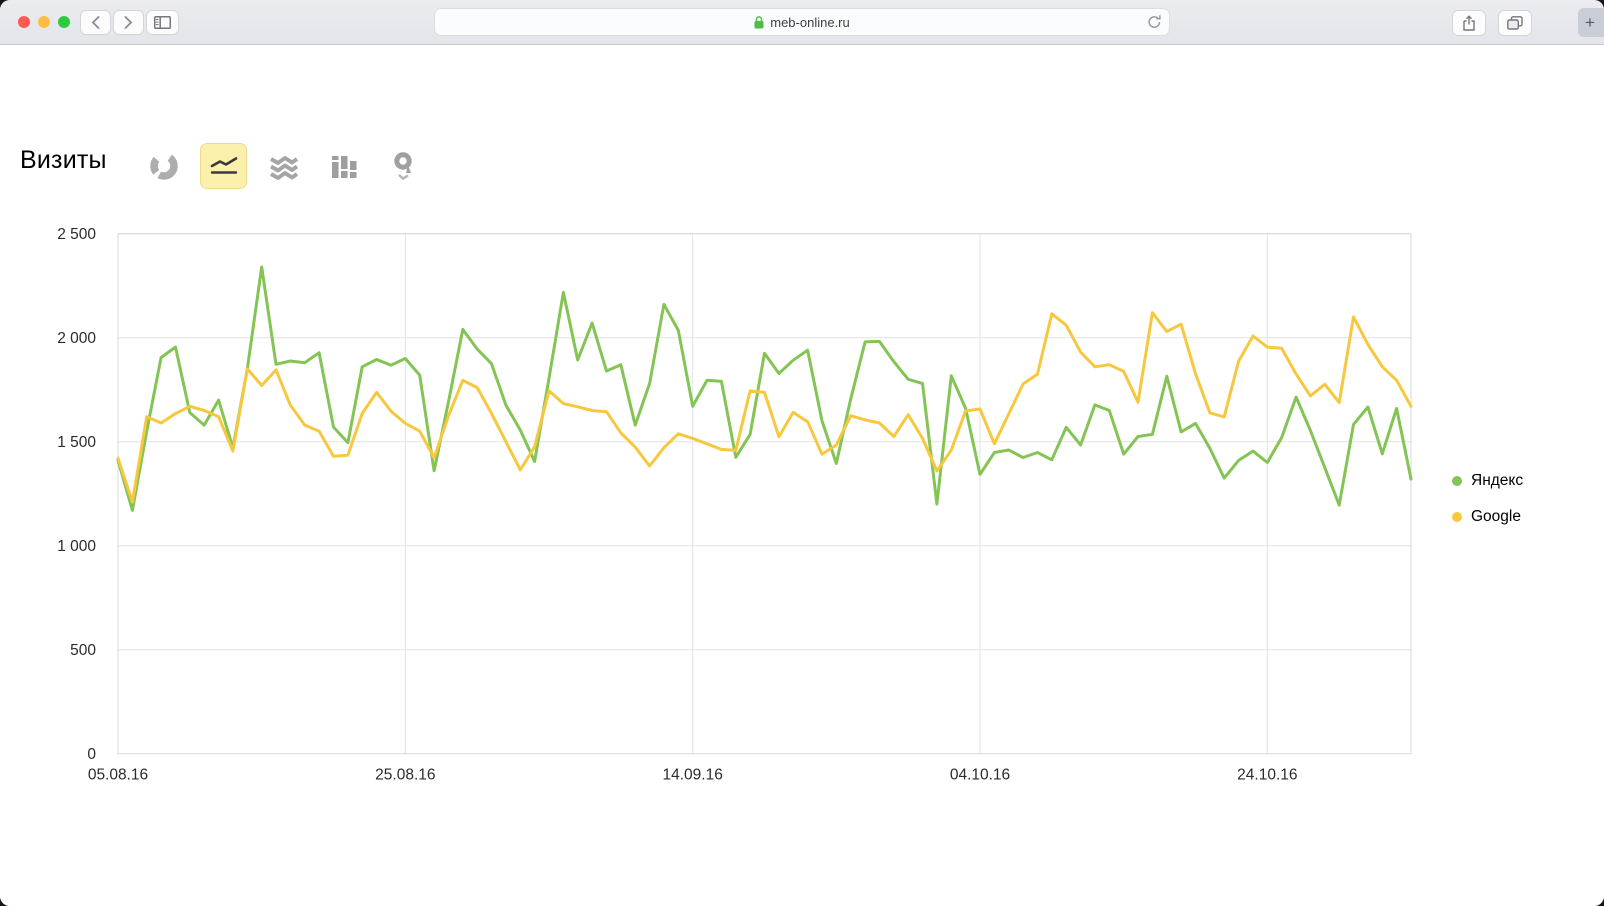  I want to click on close-window-button, so click(24, 22).